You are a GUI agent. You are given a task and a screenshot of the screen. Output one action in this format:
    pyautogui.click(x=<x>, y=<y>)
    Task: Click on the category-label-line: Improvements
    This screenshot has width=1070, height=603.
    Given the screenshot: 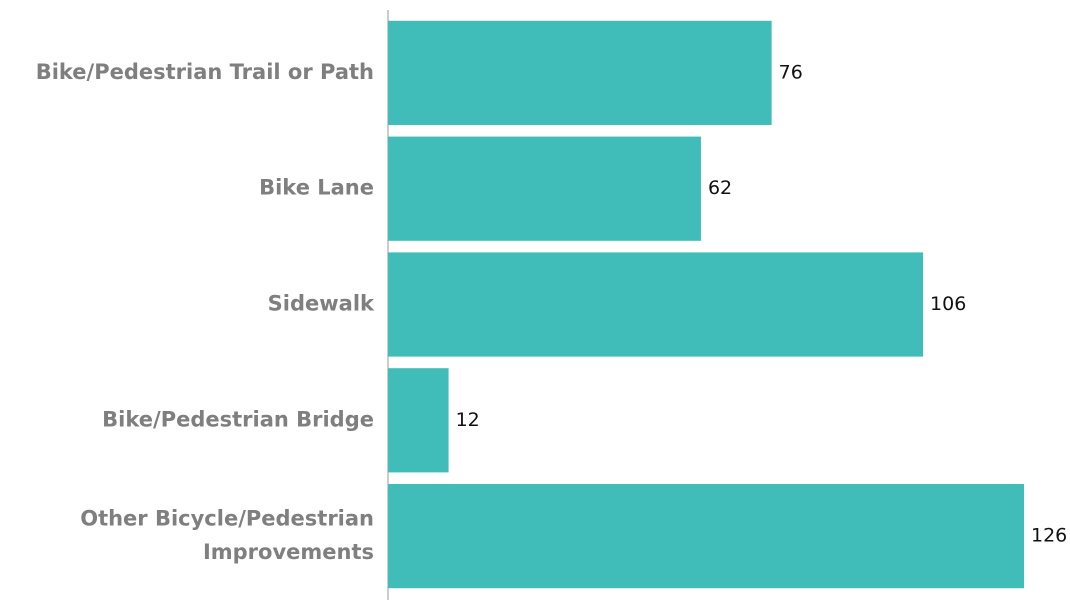 What is the action you would take?
    pyautogui.click(x=288, y=552)
    